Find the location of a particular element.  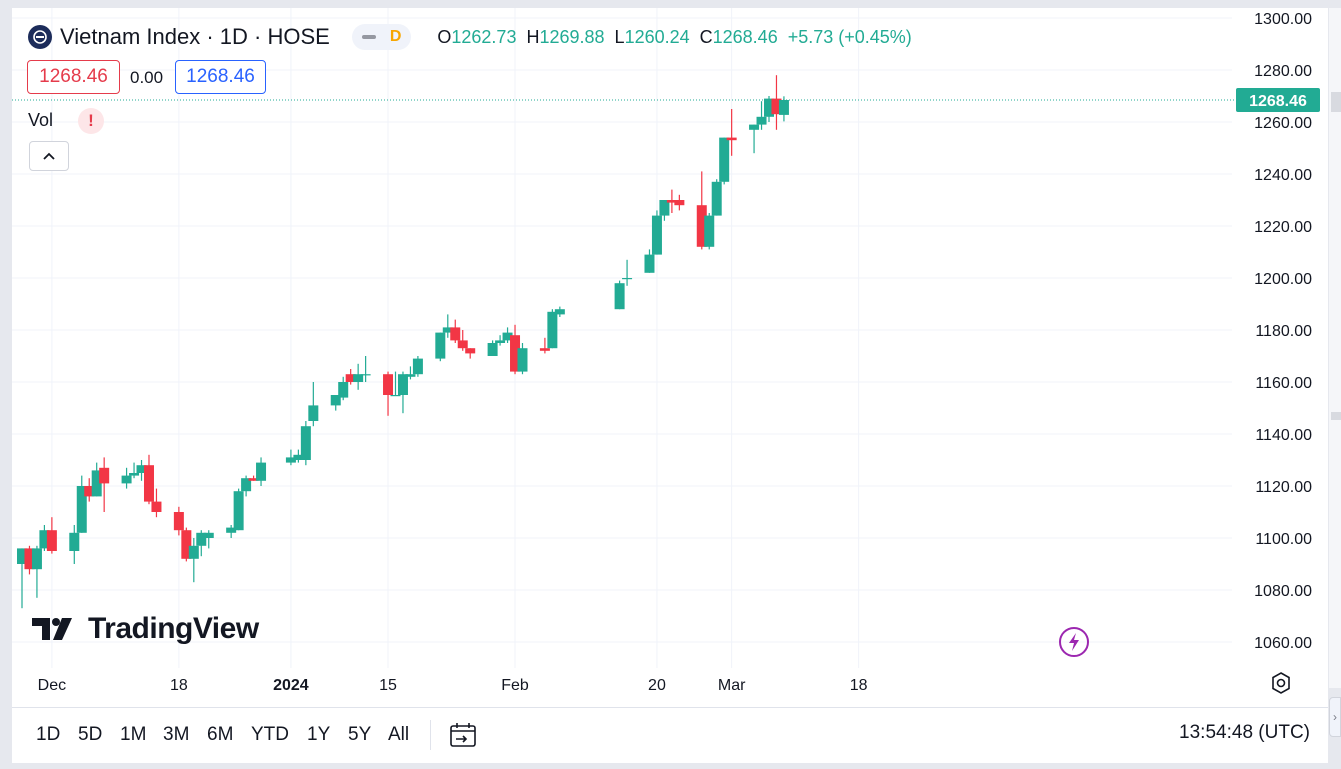

range-button-5d: 5D is located at coordinates (90, 734).